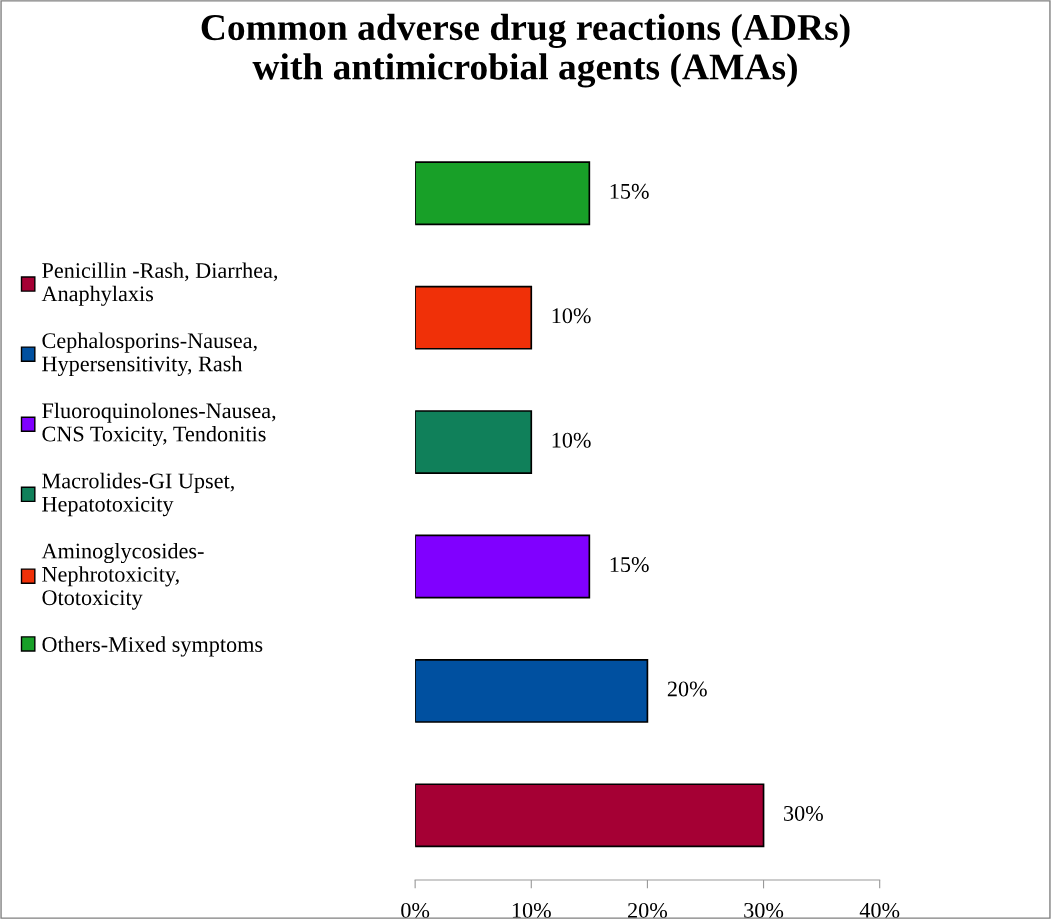  I want to click on x-tick-label: 40%, so click(879, 910).